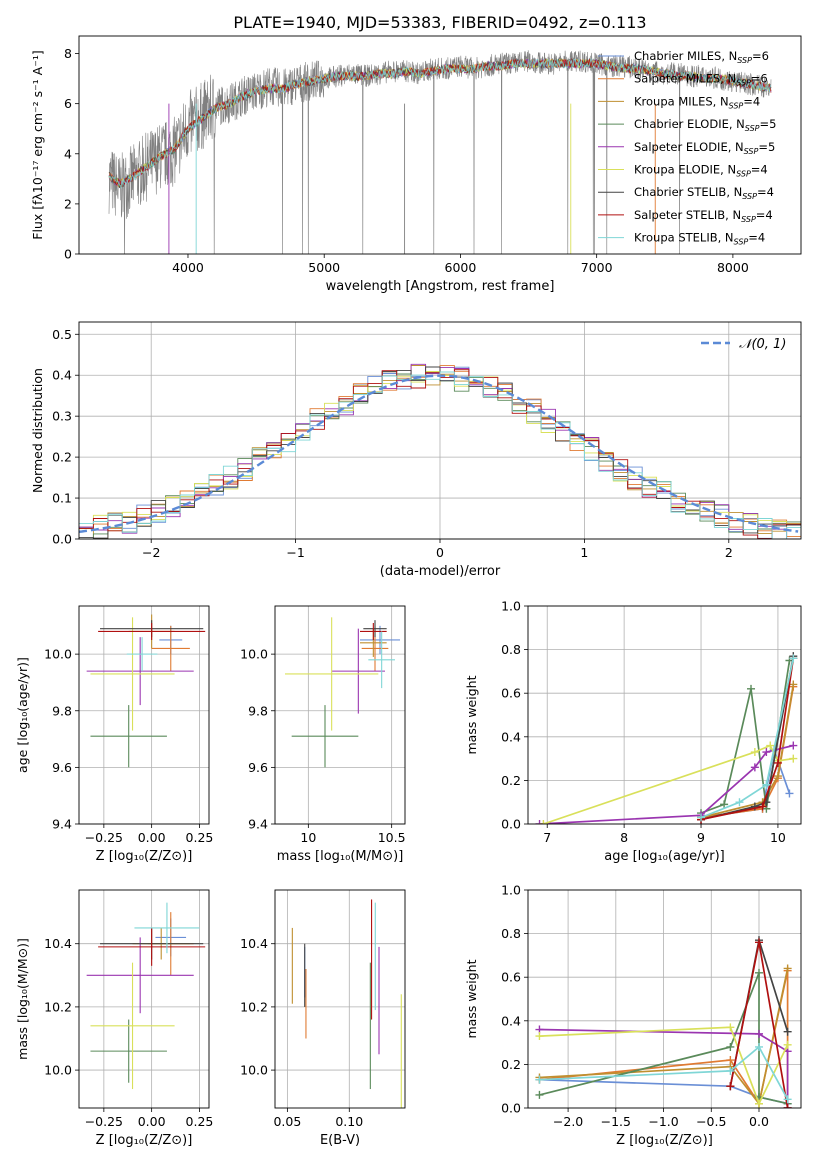  Describe the element at coordinates (295, 552) in the screenshot. I see `x-tick-label: −1` at that location.